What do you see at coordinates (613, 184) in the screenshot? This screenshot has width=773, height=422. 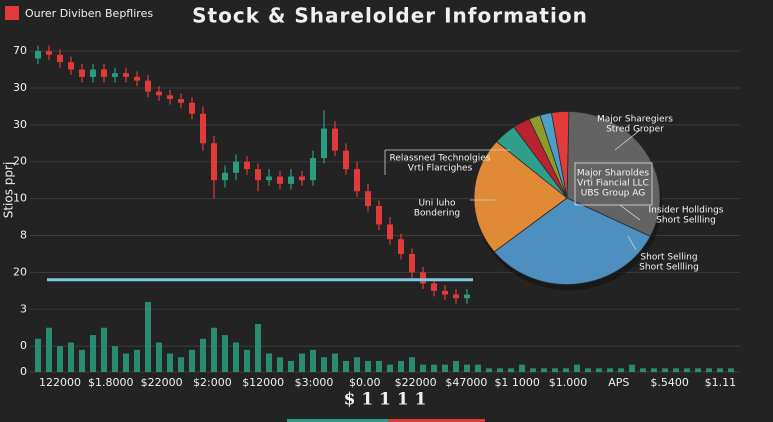 I see `annotation: Vrti Fiancial LLC` at bounding box center [613, 184].